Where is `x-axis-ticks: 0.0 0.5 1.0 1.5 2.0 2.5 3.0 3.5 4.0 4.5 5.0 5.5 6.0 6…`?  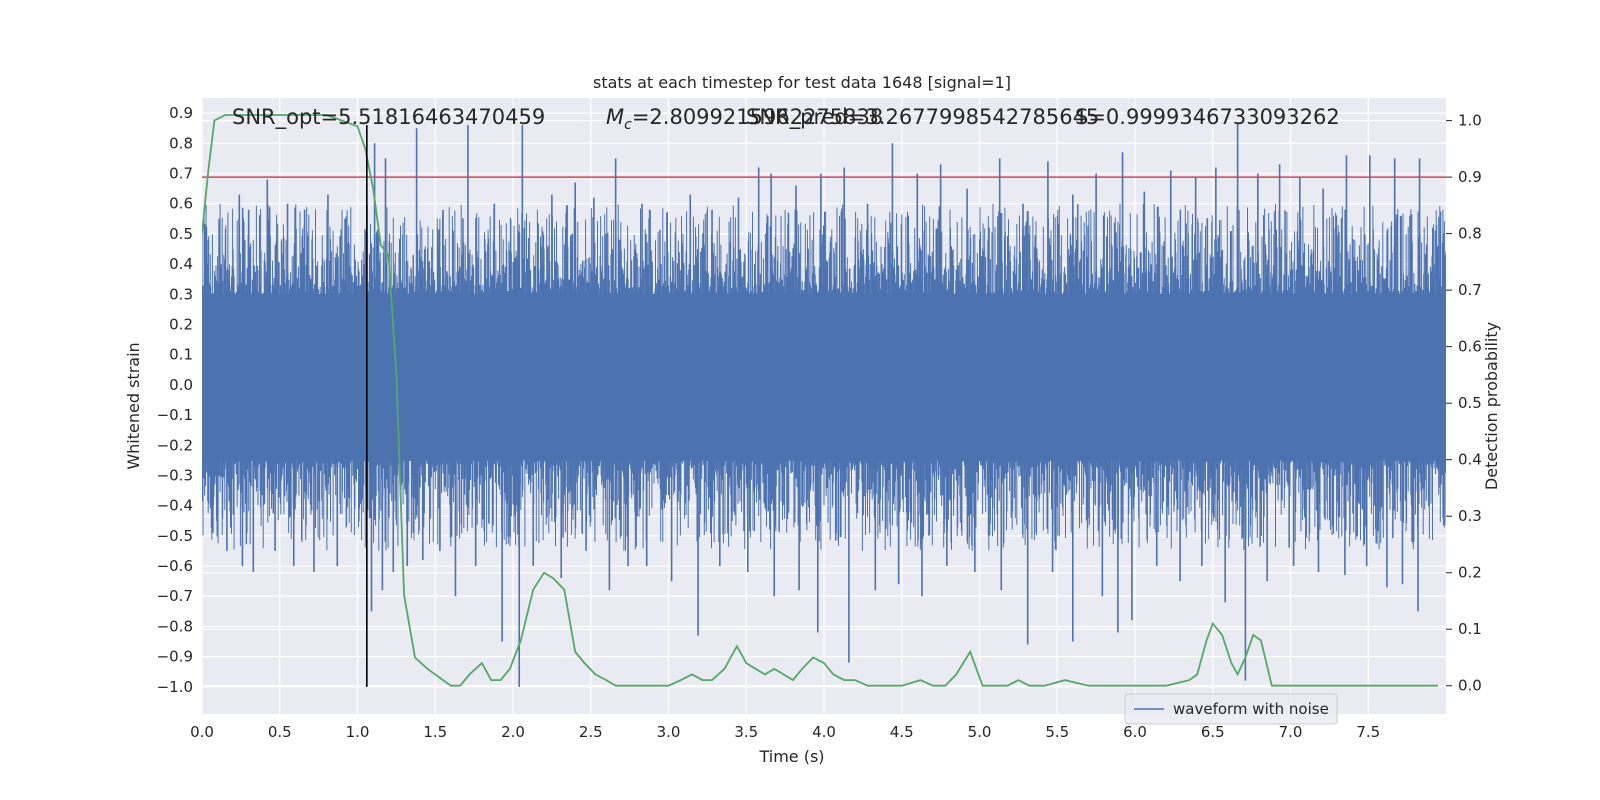 x-axis-ticks: 0.0 0.5 1.0 1.5 2.0 2.5 3.0 3.5 4.0 4.5 5.0 5.5 6.0 6… is located at coordinates (785, 732).